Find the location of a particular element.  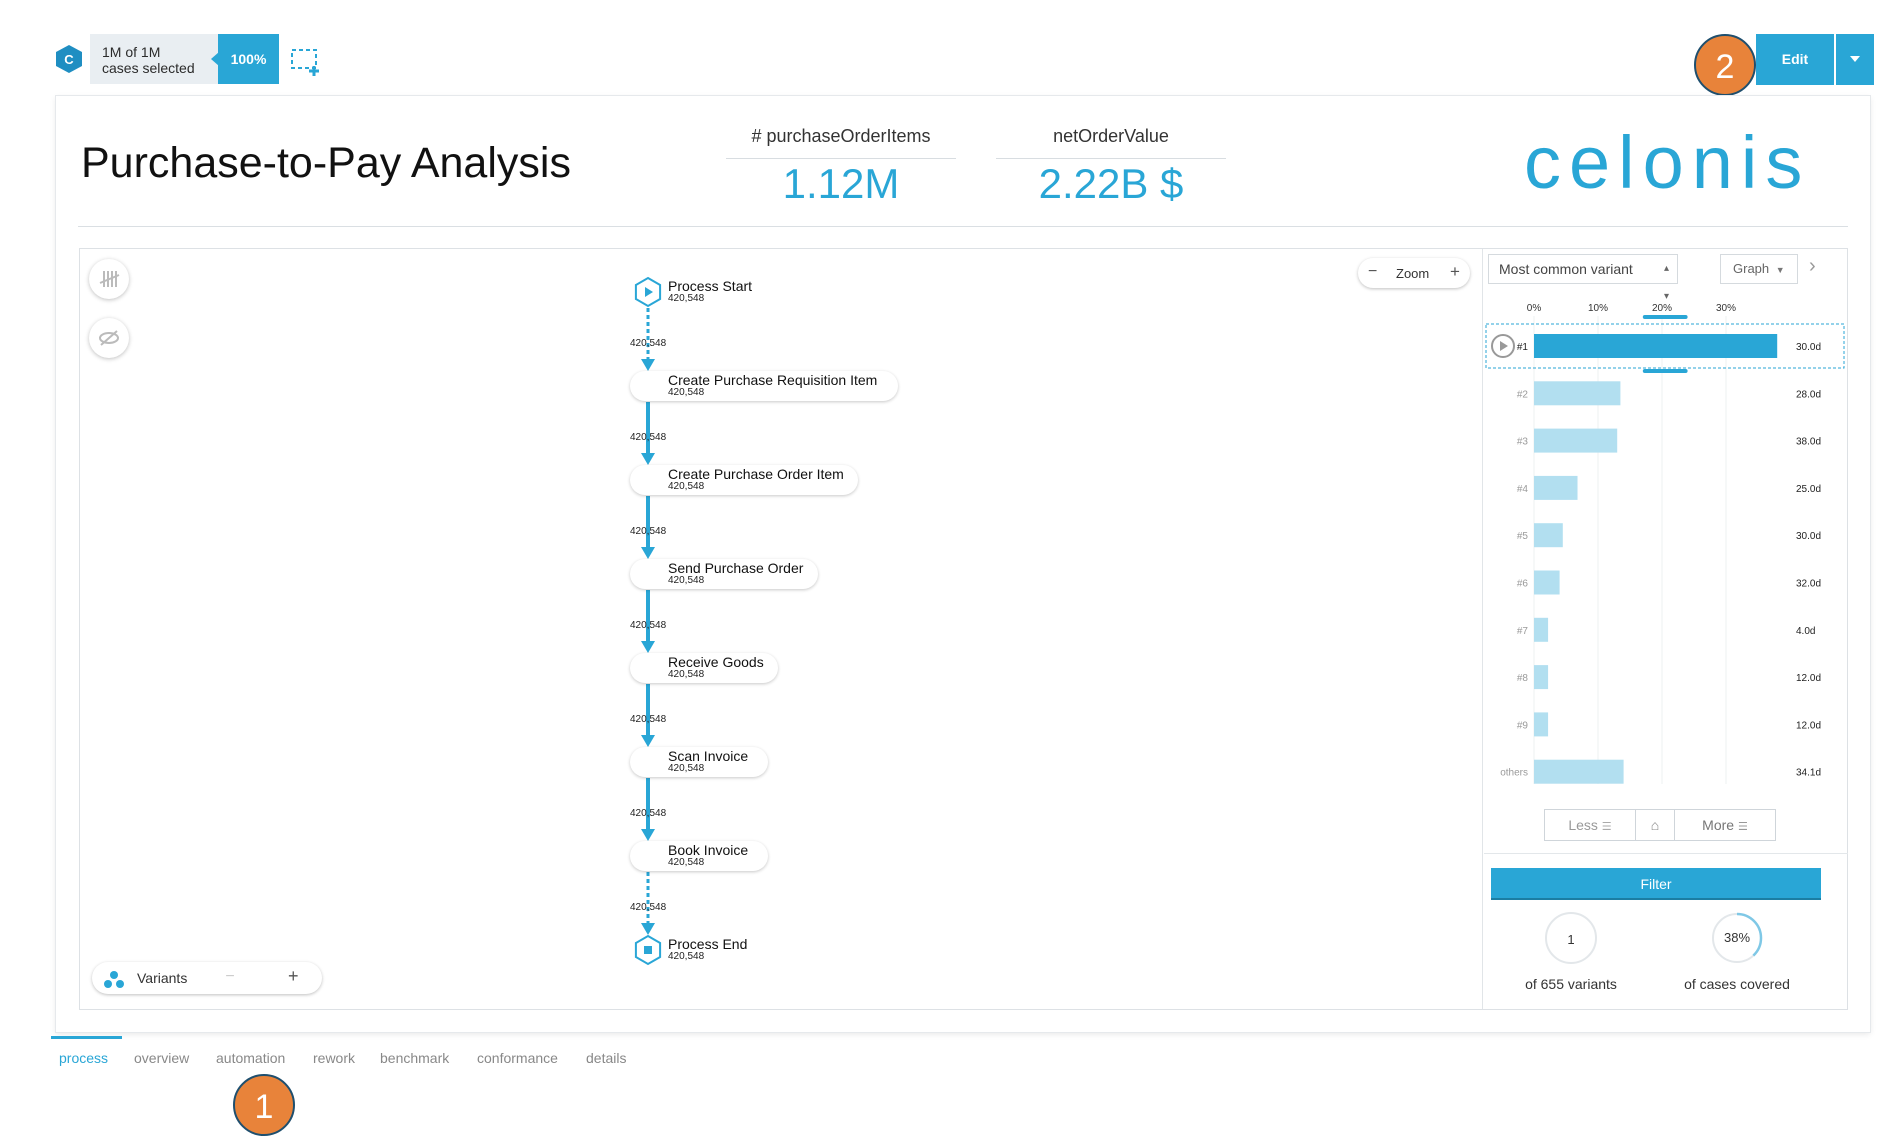

edit-dropdown-toggle is located at coordinates (1855, 59).